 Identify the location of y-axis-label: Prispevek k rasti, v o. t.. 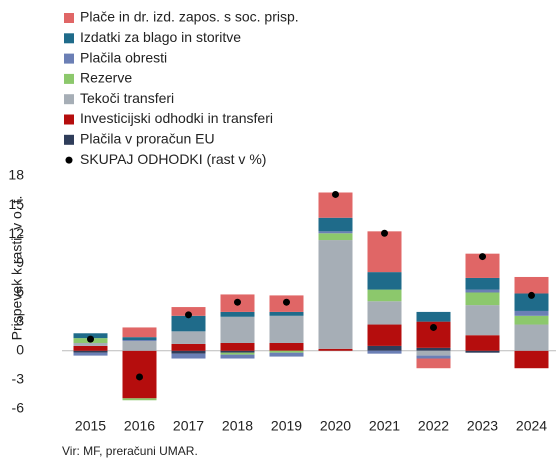
(17, 268).